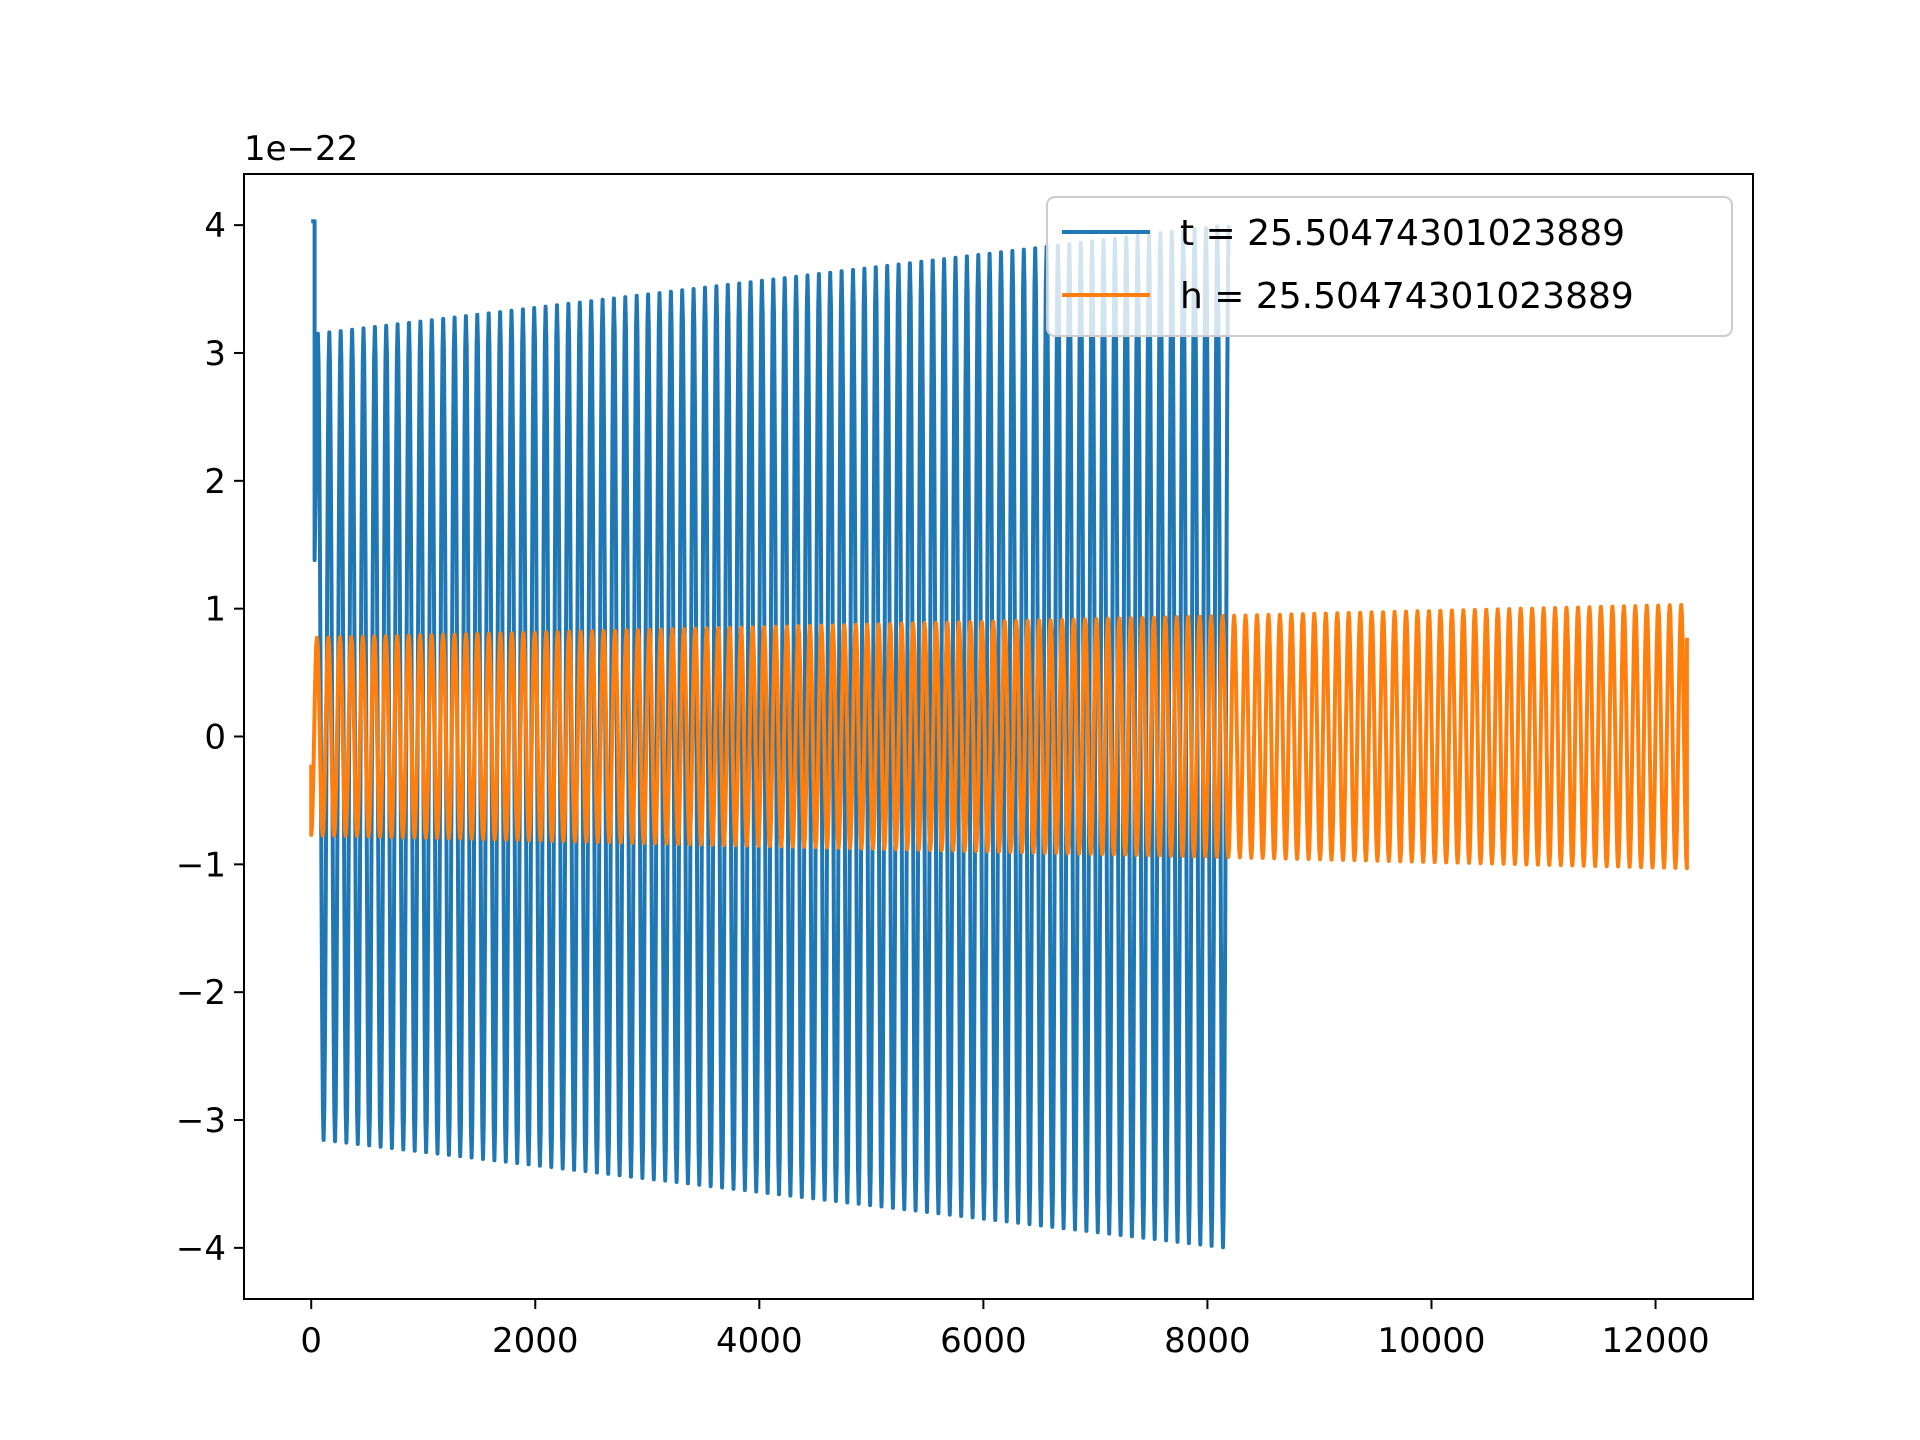 The height and width of the screenshot is (1440, 1920). What do you see at coordinates (201, 1249) in the screenshot?
I see `y-tick-label: −4` at bounding box center [201, 1249].